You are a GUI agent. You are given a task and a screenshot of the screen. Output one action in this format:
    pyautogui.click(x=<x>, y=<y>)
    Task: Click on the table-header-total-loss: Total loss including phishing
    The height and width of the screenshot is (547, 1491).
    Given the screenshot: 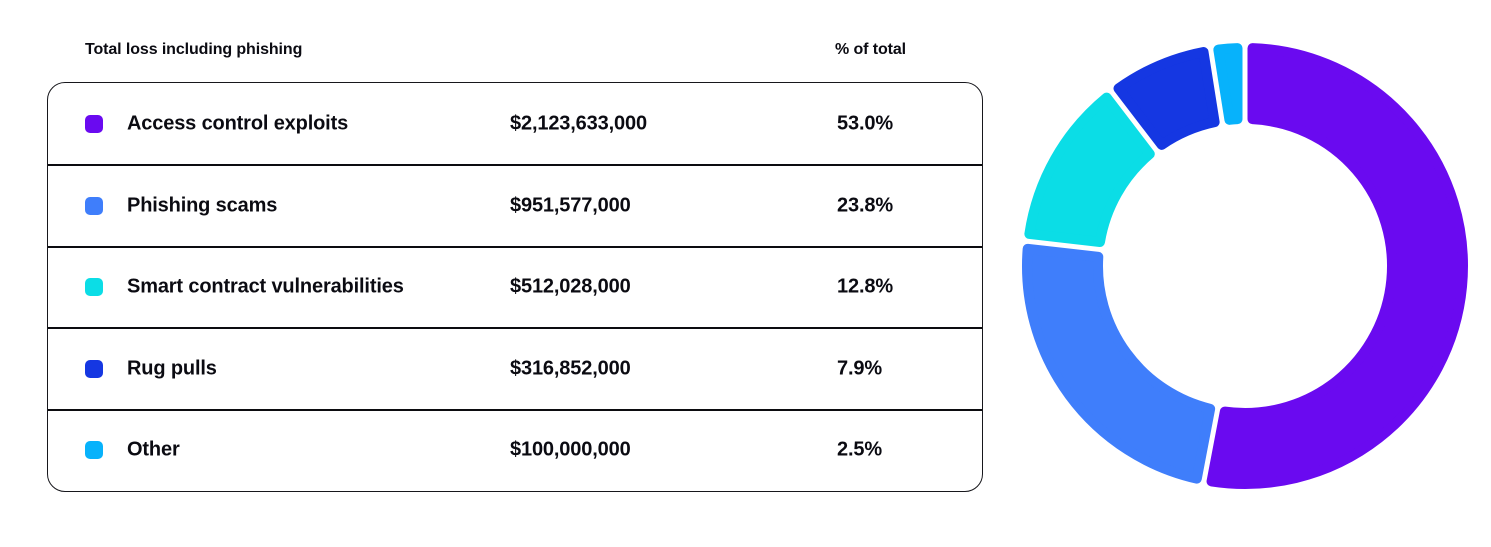 What is the action you would take?
    pyautogui.click(x=194, y=49)
    